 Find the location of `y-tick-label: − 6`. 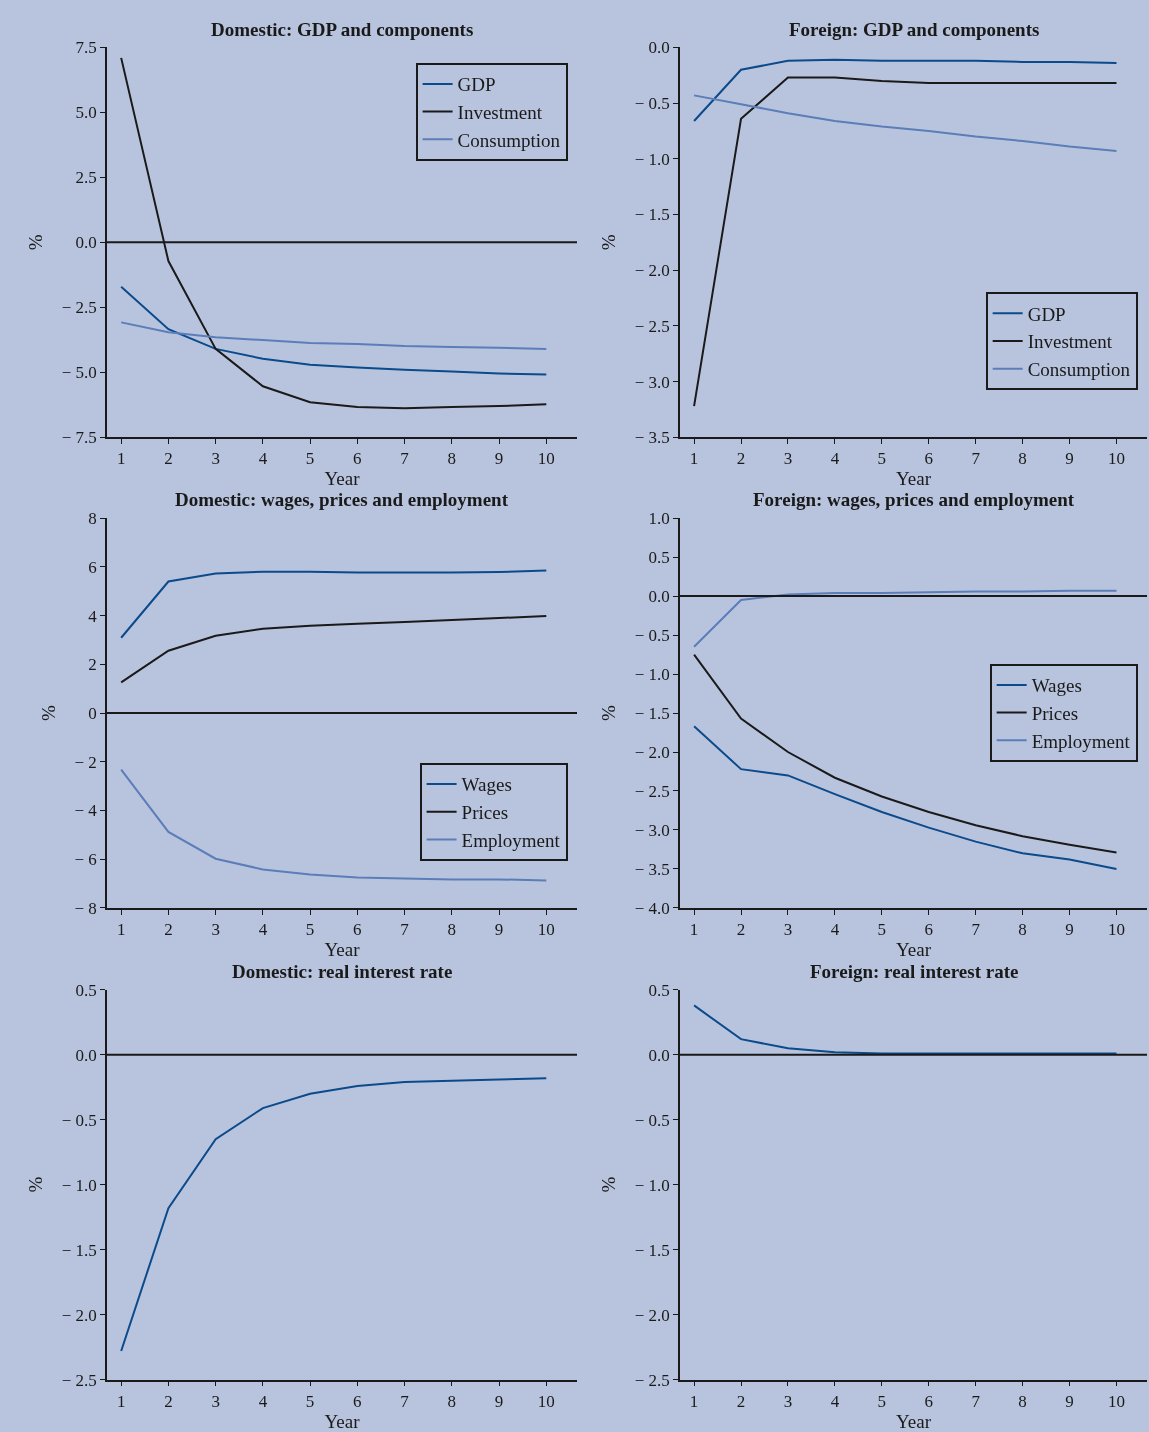

y-tick-label: − 6 is located at coordinates (85, 860).